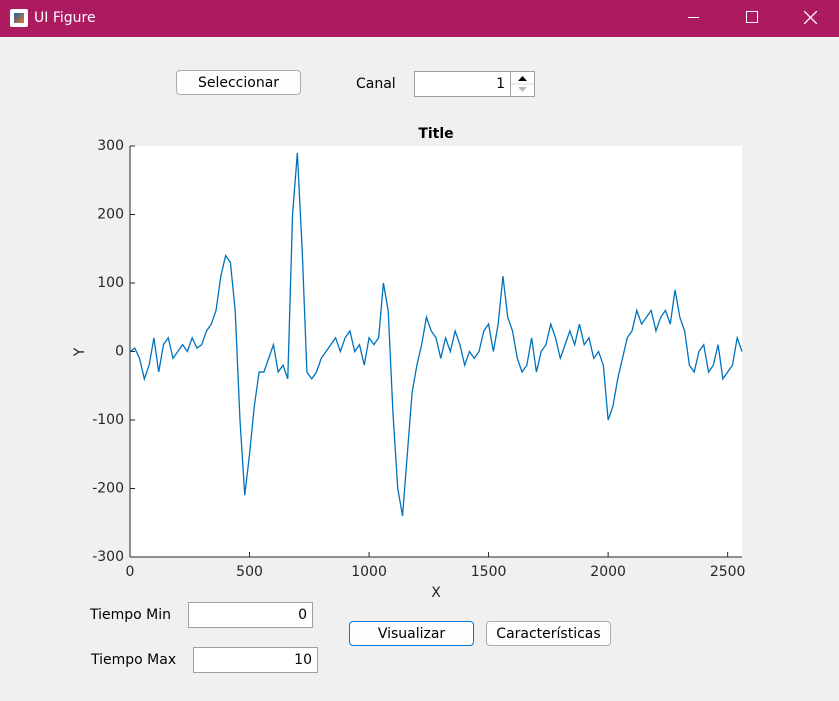 The width and height of the screenshot is (839, 701). Describe the element at coordinates (108, 420) in the screenshot. I see `y-tick-label: -100` at that location.